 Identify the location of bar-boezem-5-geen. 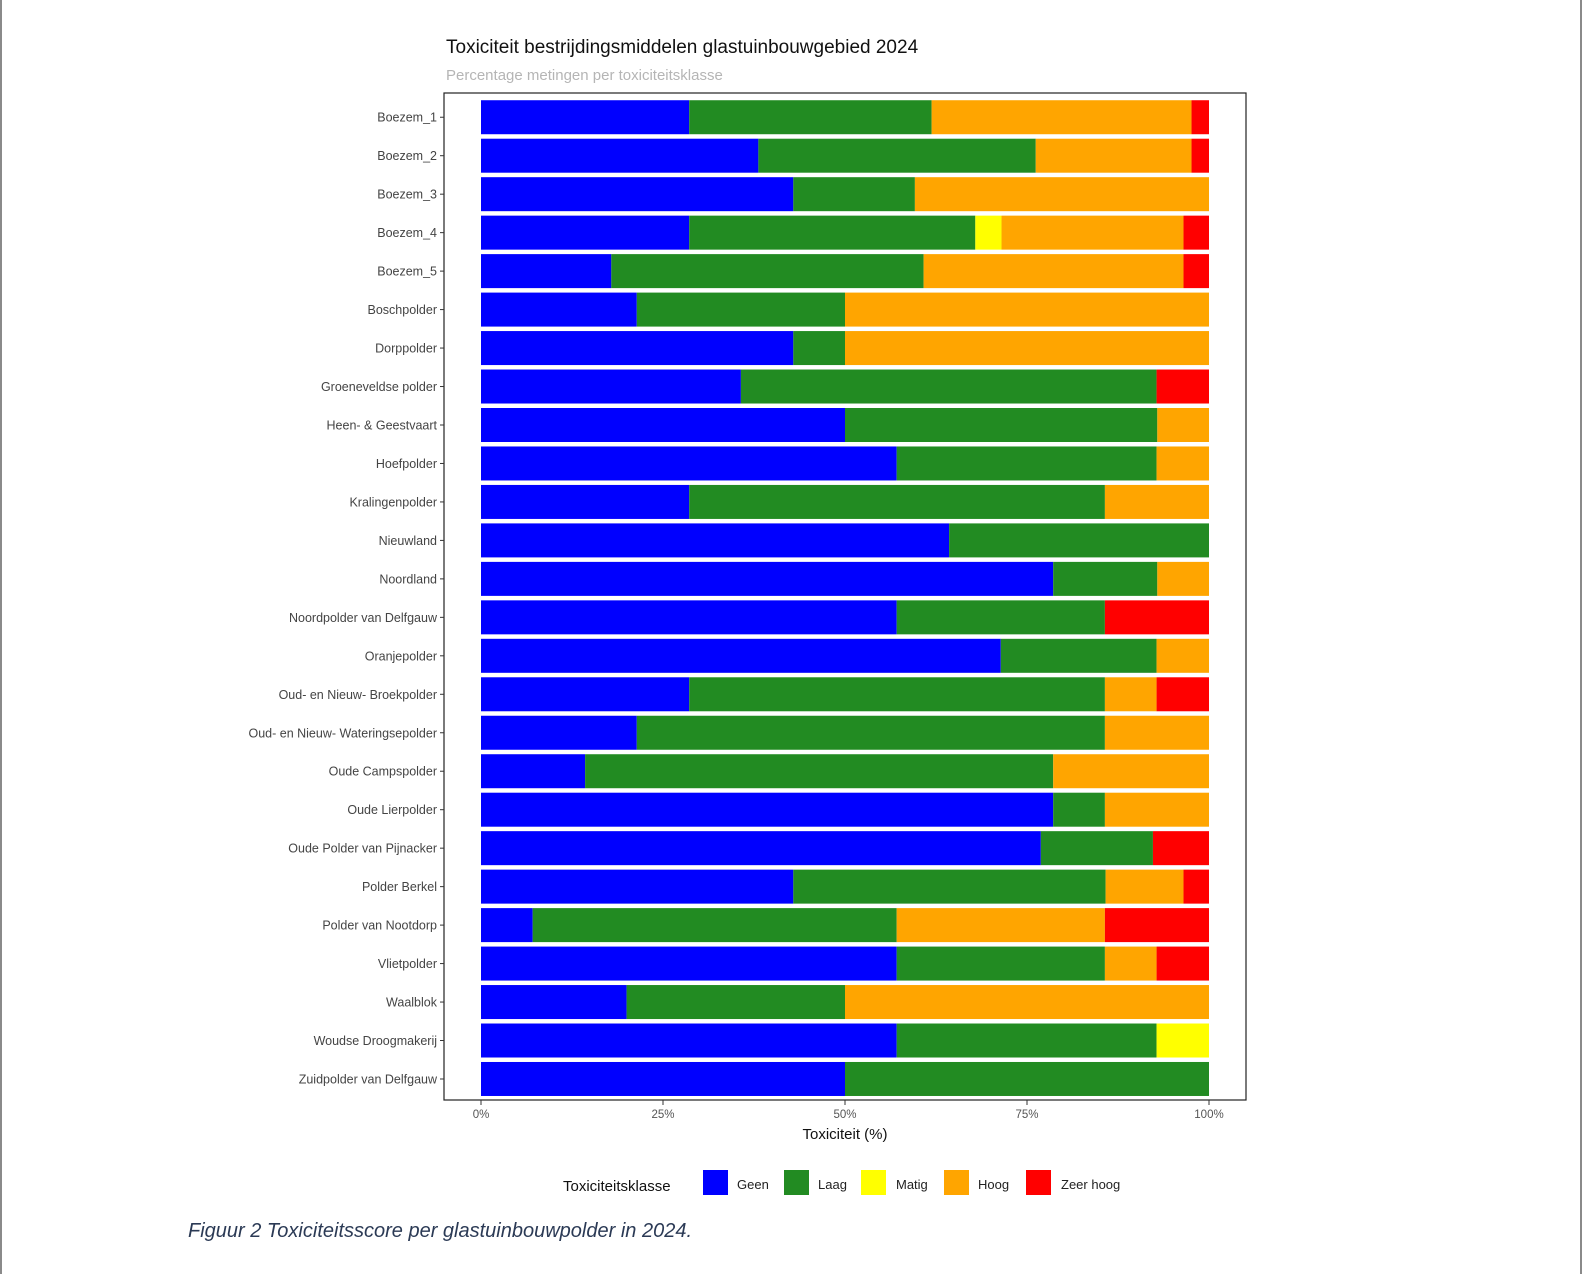
(546, 271).